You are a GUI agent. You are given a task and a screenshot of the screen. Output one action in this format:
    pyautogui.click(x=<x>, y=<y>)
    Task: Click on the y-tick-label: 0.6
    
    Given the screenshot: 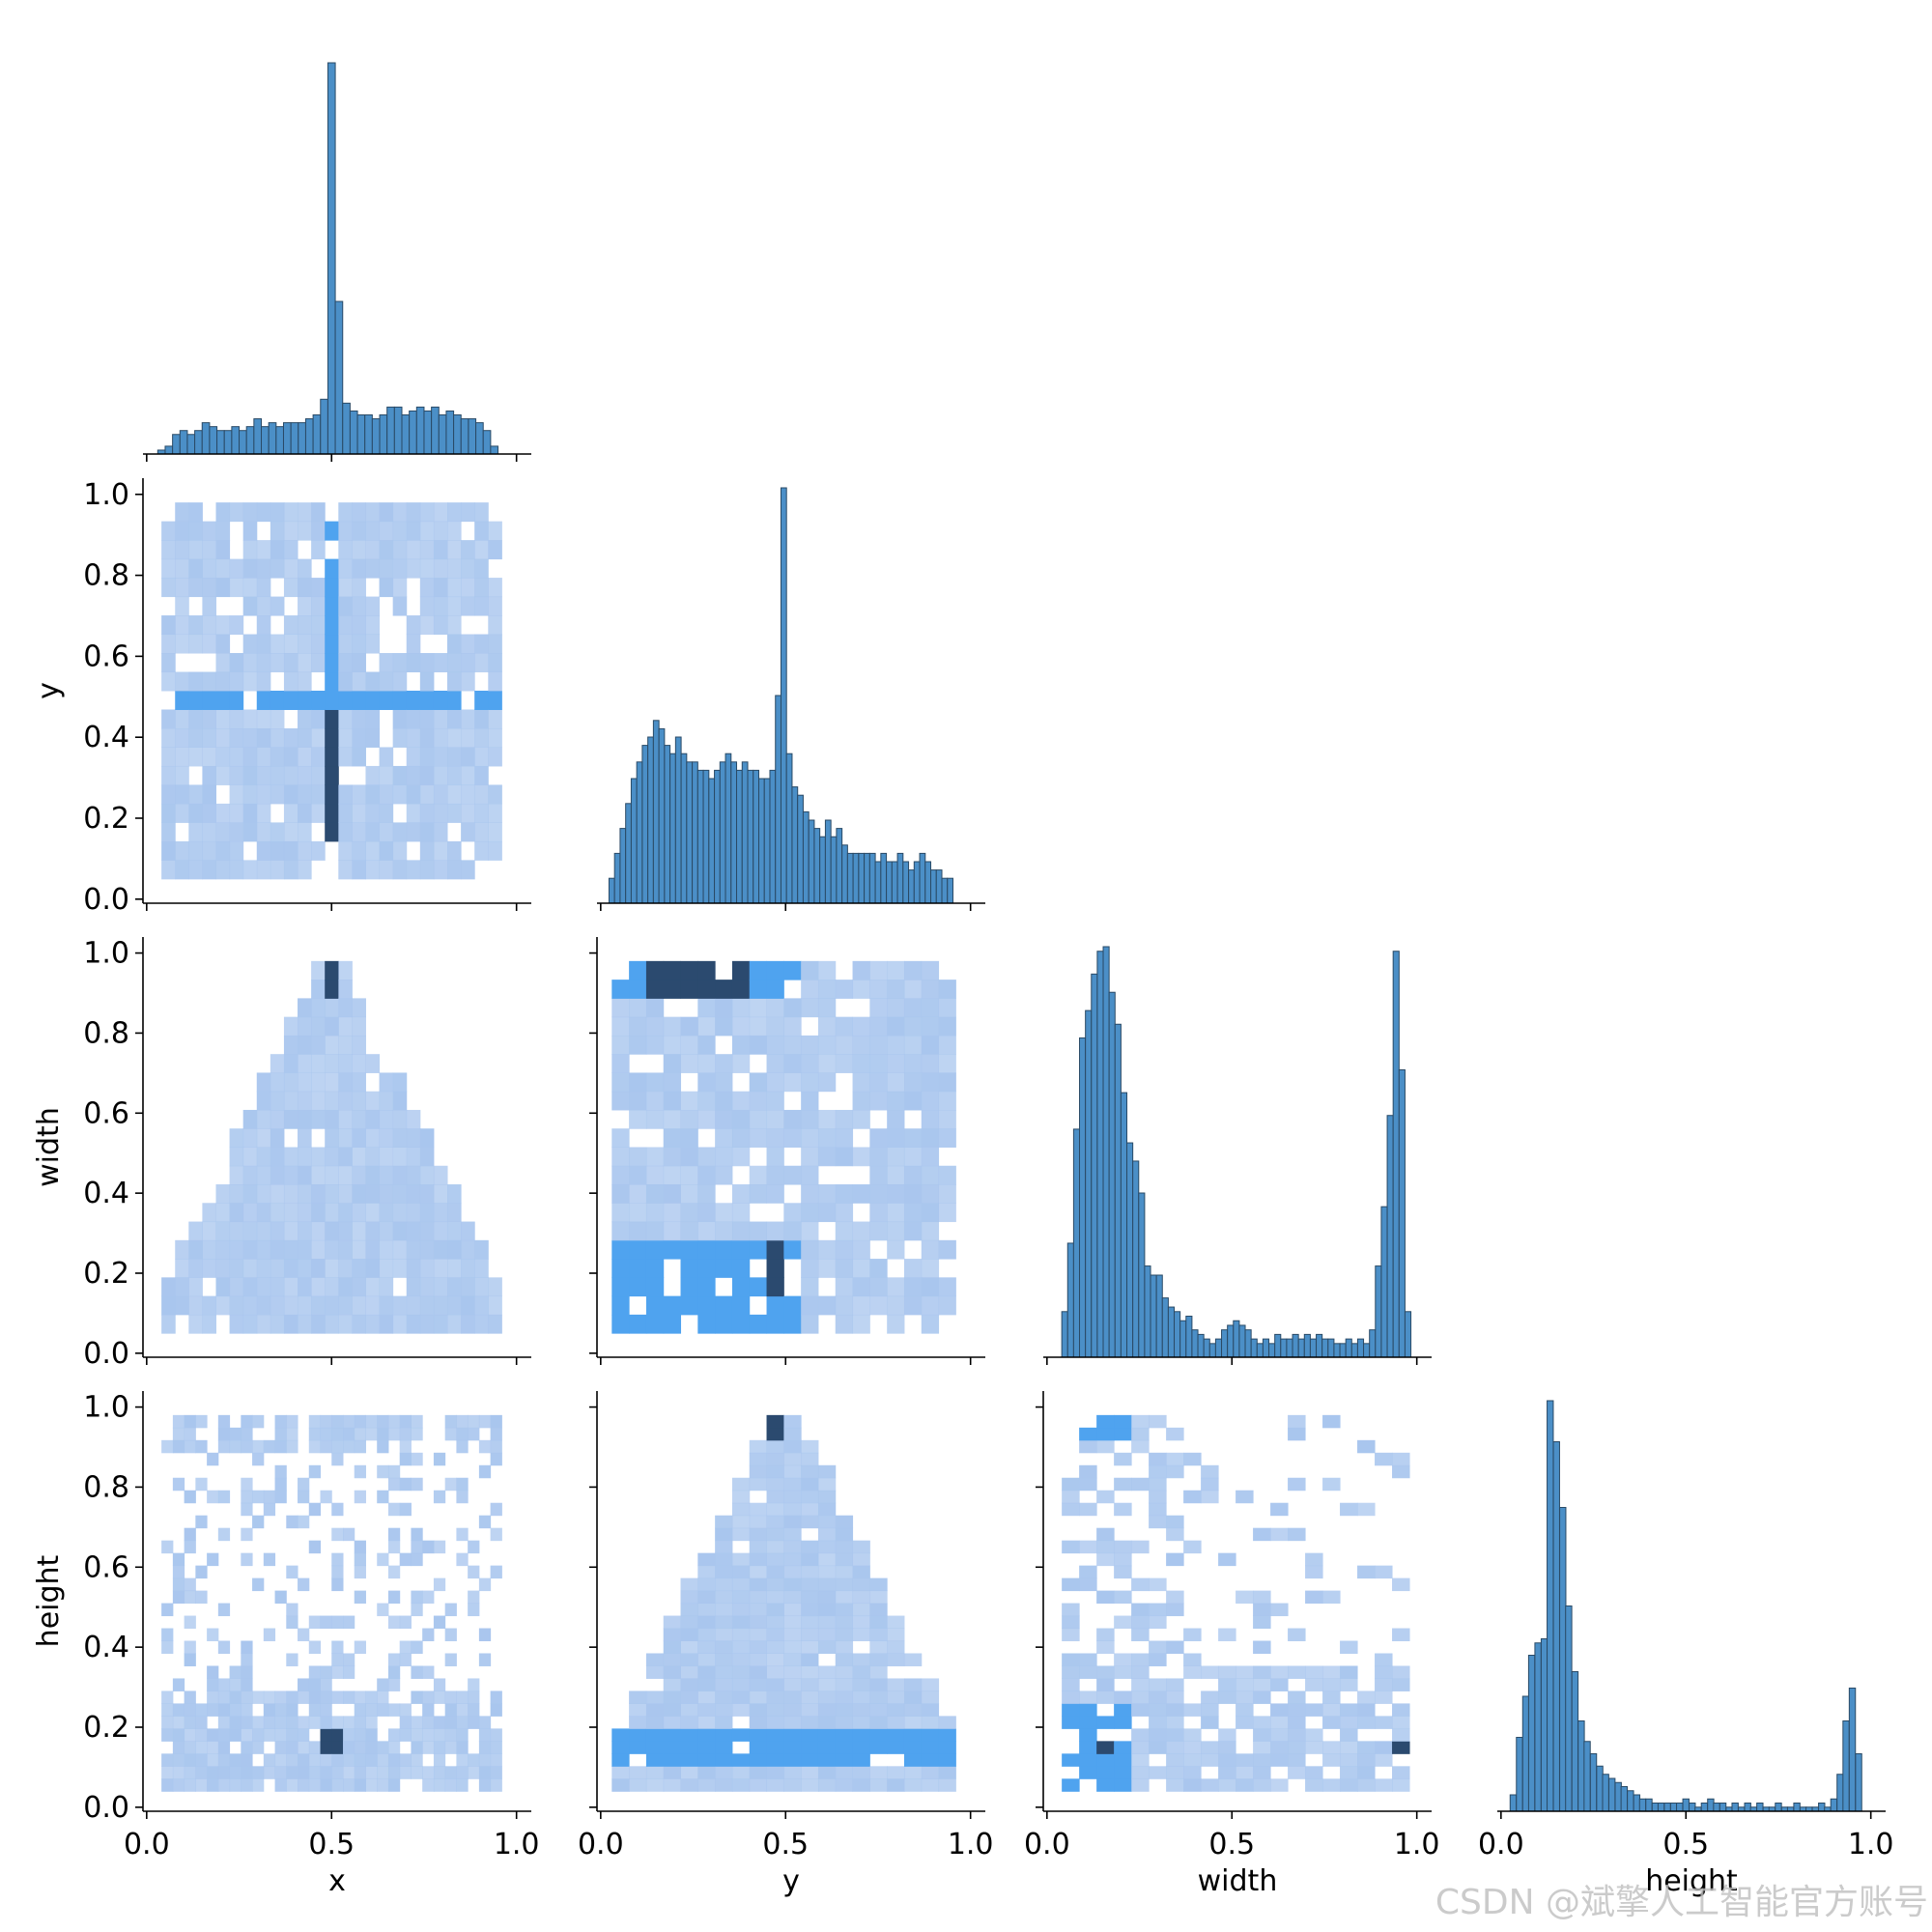 What is the action you would take?
    pyautogui.click(x=106, y=1567)
    